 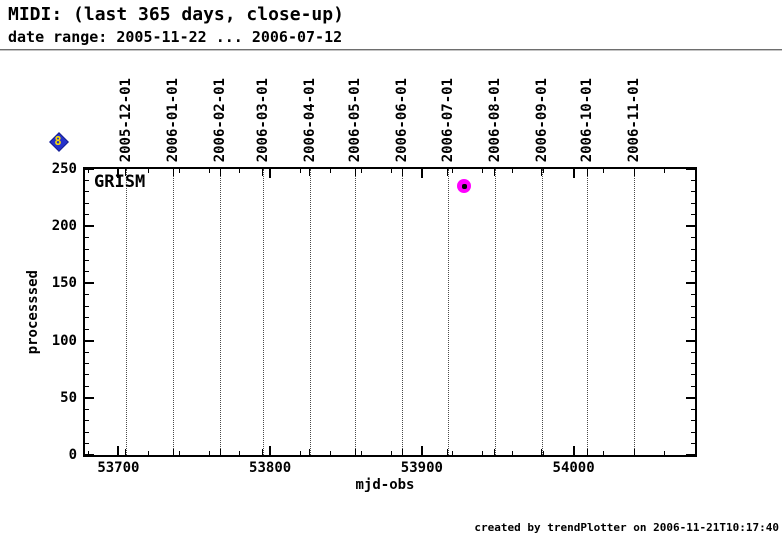 What do you see at coordinates (64, 340) in the screenshot?
I see `y-tick-label: 100` at bounding box center [64, 340].